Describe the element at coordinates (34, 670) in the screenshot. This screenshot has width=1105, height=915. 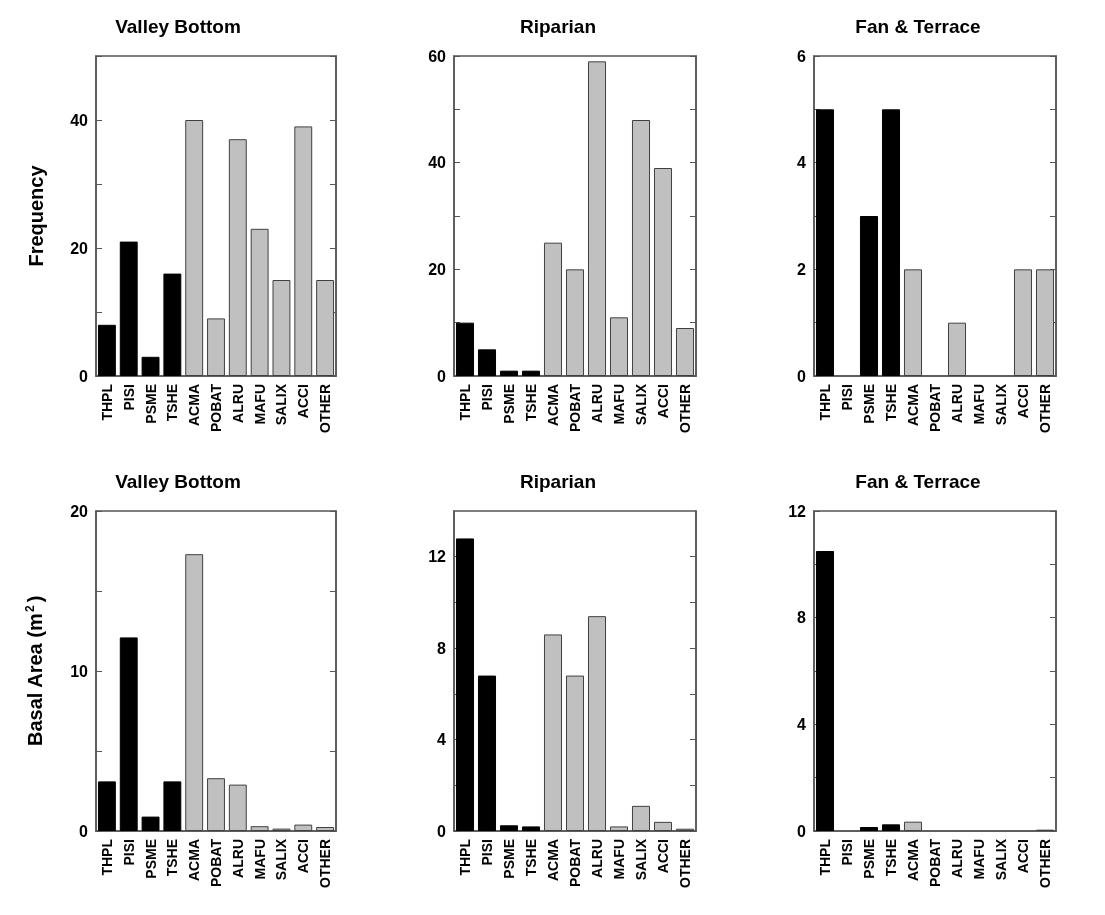
I see `y-axis-title: Basal Area (m2)` at that location.